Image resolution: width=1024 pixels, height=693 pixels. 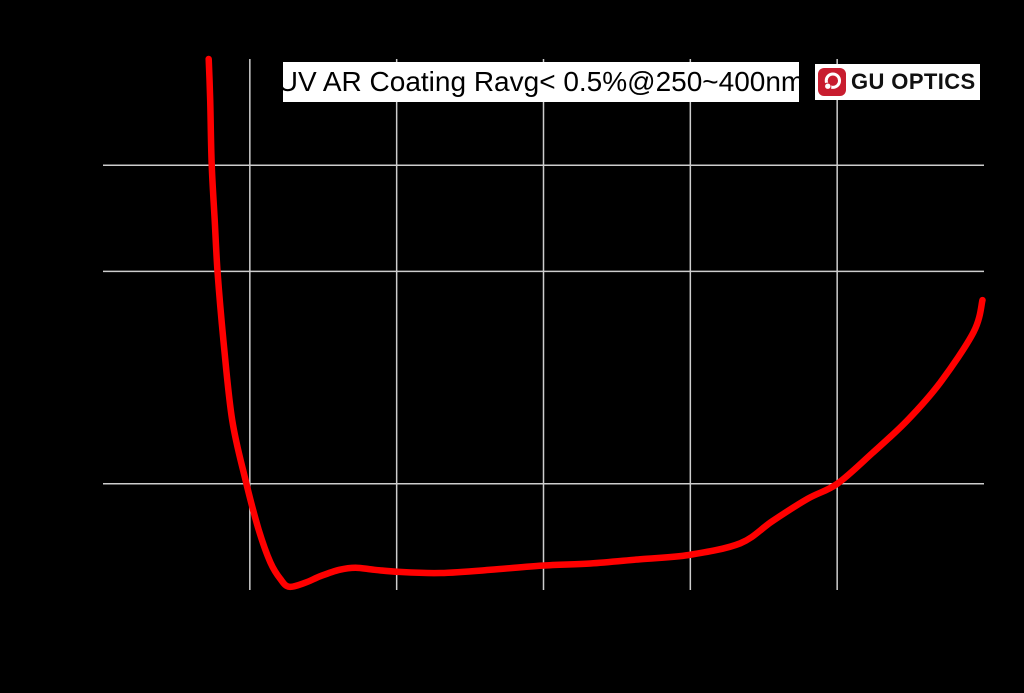 I want to click on gu-optics-logo: GU OPTICS, so click(x=897, y=82).